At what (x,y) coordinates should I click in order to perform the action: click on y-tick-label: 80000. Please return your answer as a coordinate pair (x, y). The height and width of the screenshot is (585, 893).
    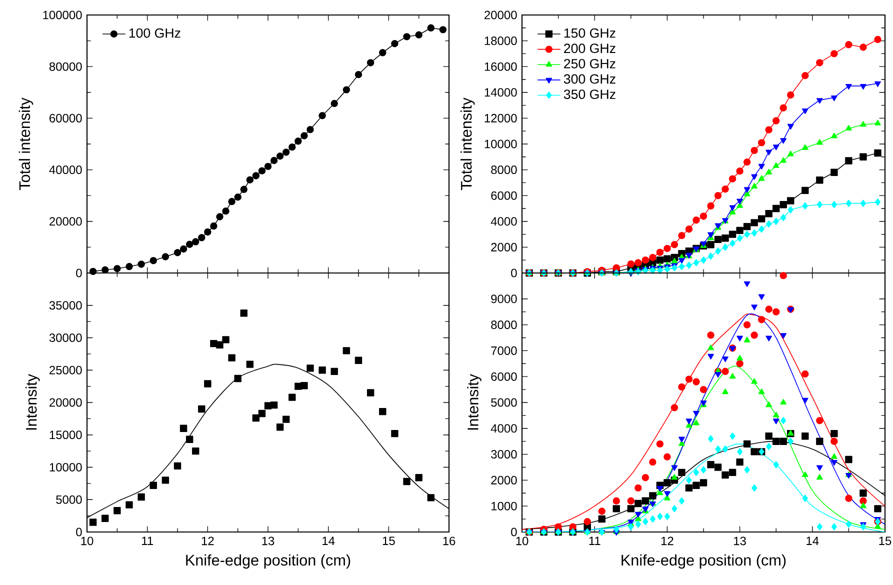
    Looking at the image, I should click on (65, 66).